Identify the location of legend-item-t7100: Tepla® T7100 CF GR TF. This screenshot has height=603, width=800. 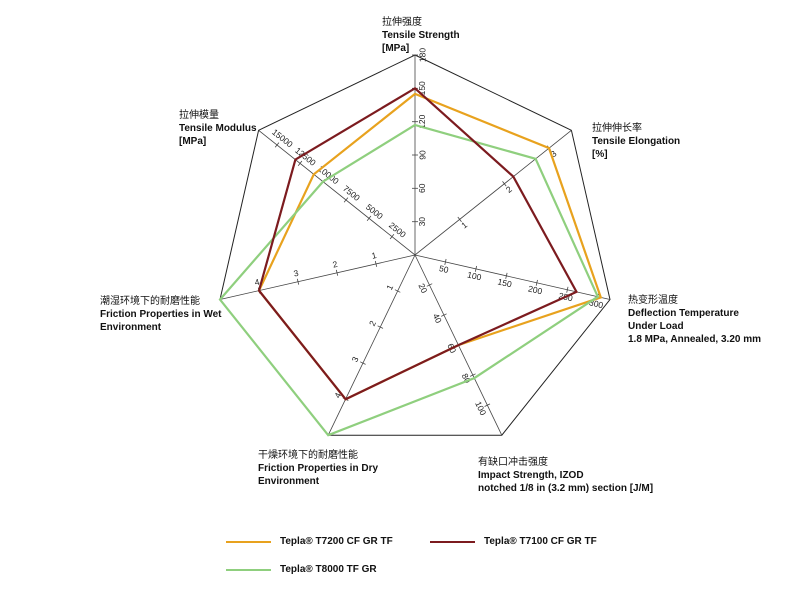
(513, 541).